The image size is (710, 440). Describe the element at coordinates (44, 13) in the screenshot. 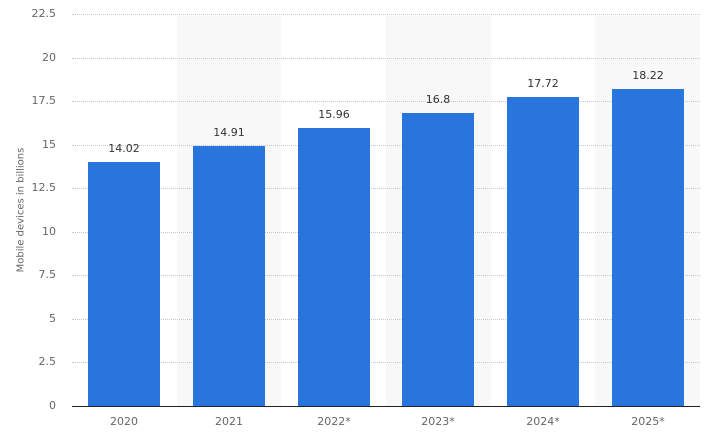

I see `y-tick-label: 22.5` at that location.